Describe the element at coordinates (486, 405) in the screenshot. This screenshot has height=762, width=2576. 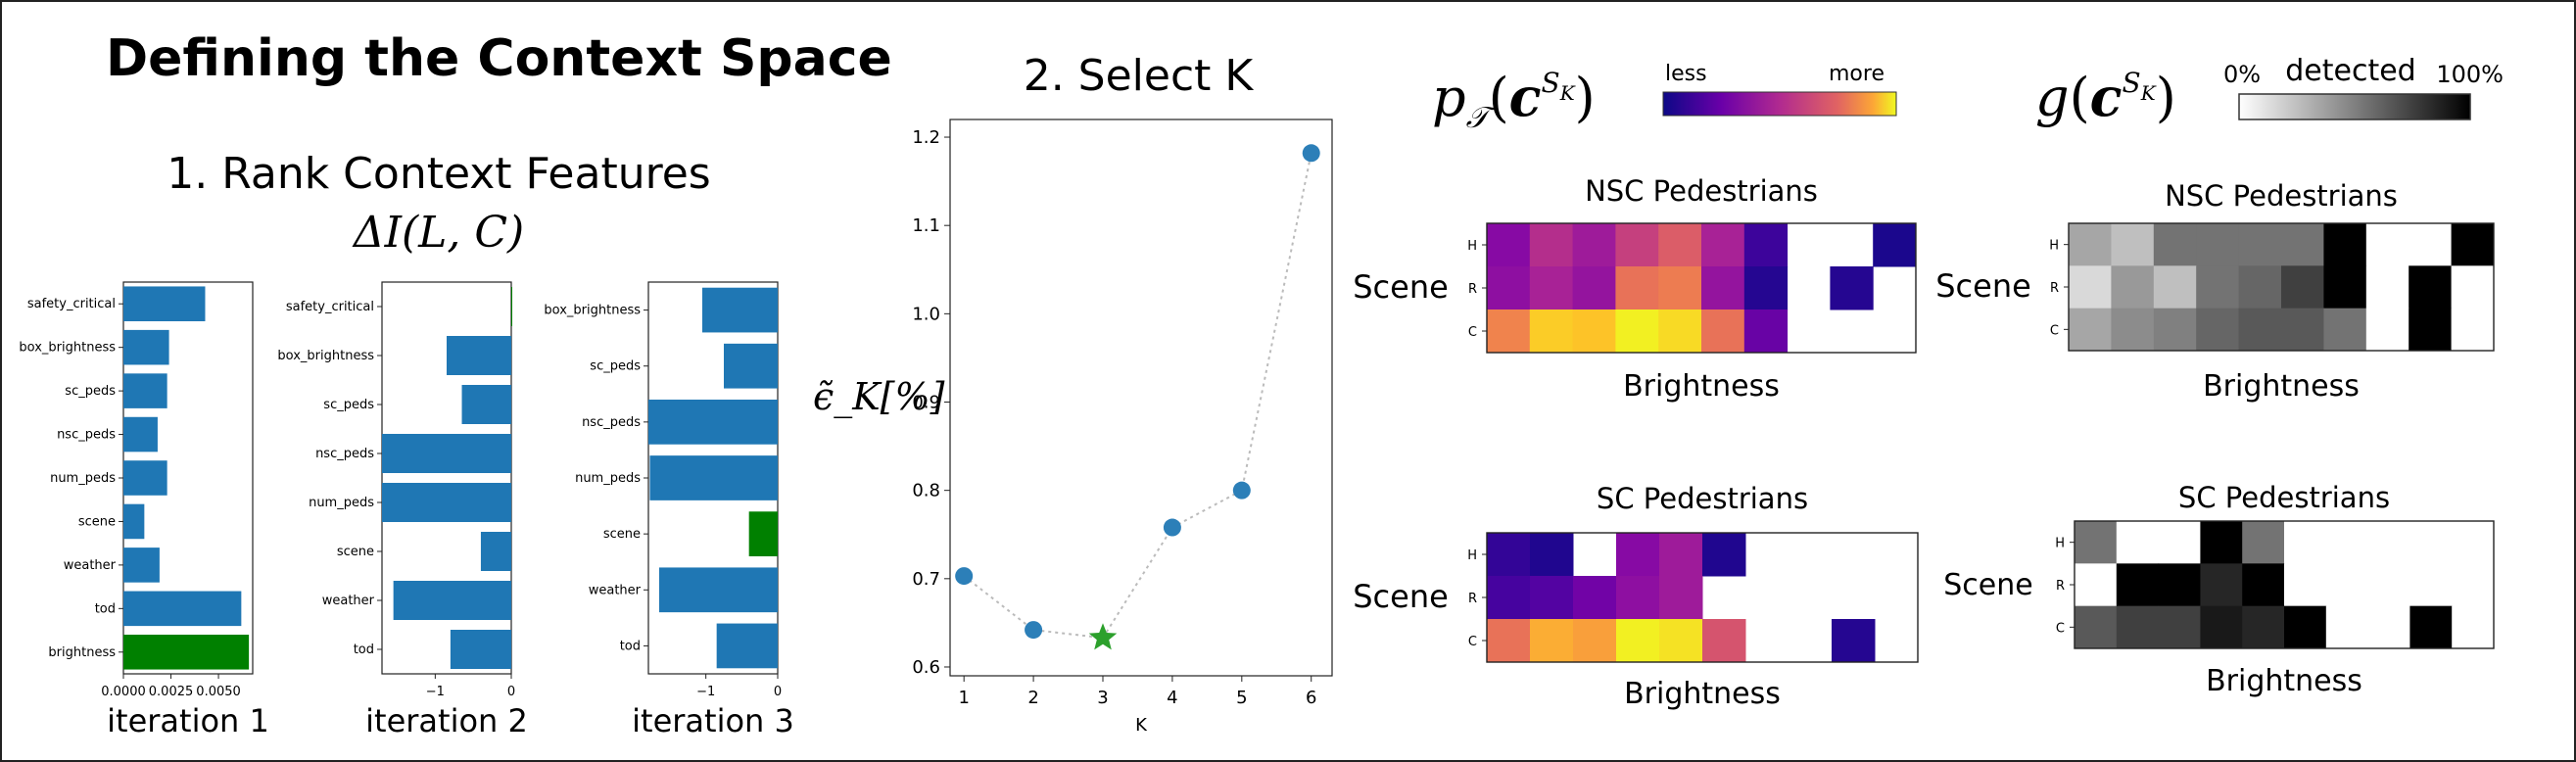
I see `bar-sc_peds` at that location.